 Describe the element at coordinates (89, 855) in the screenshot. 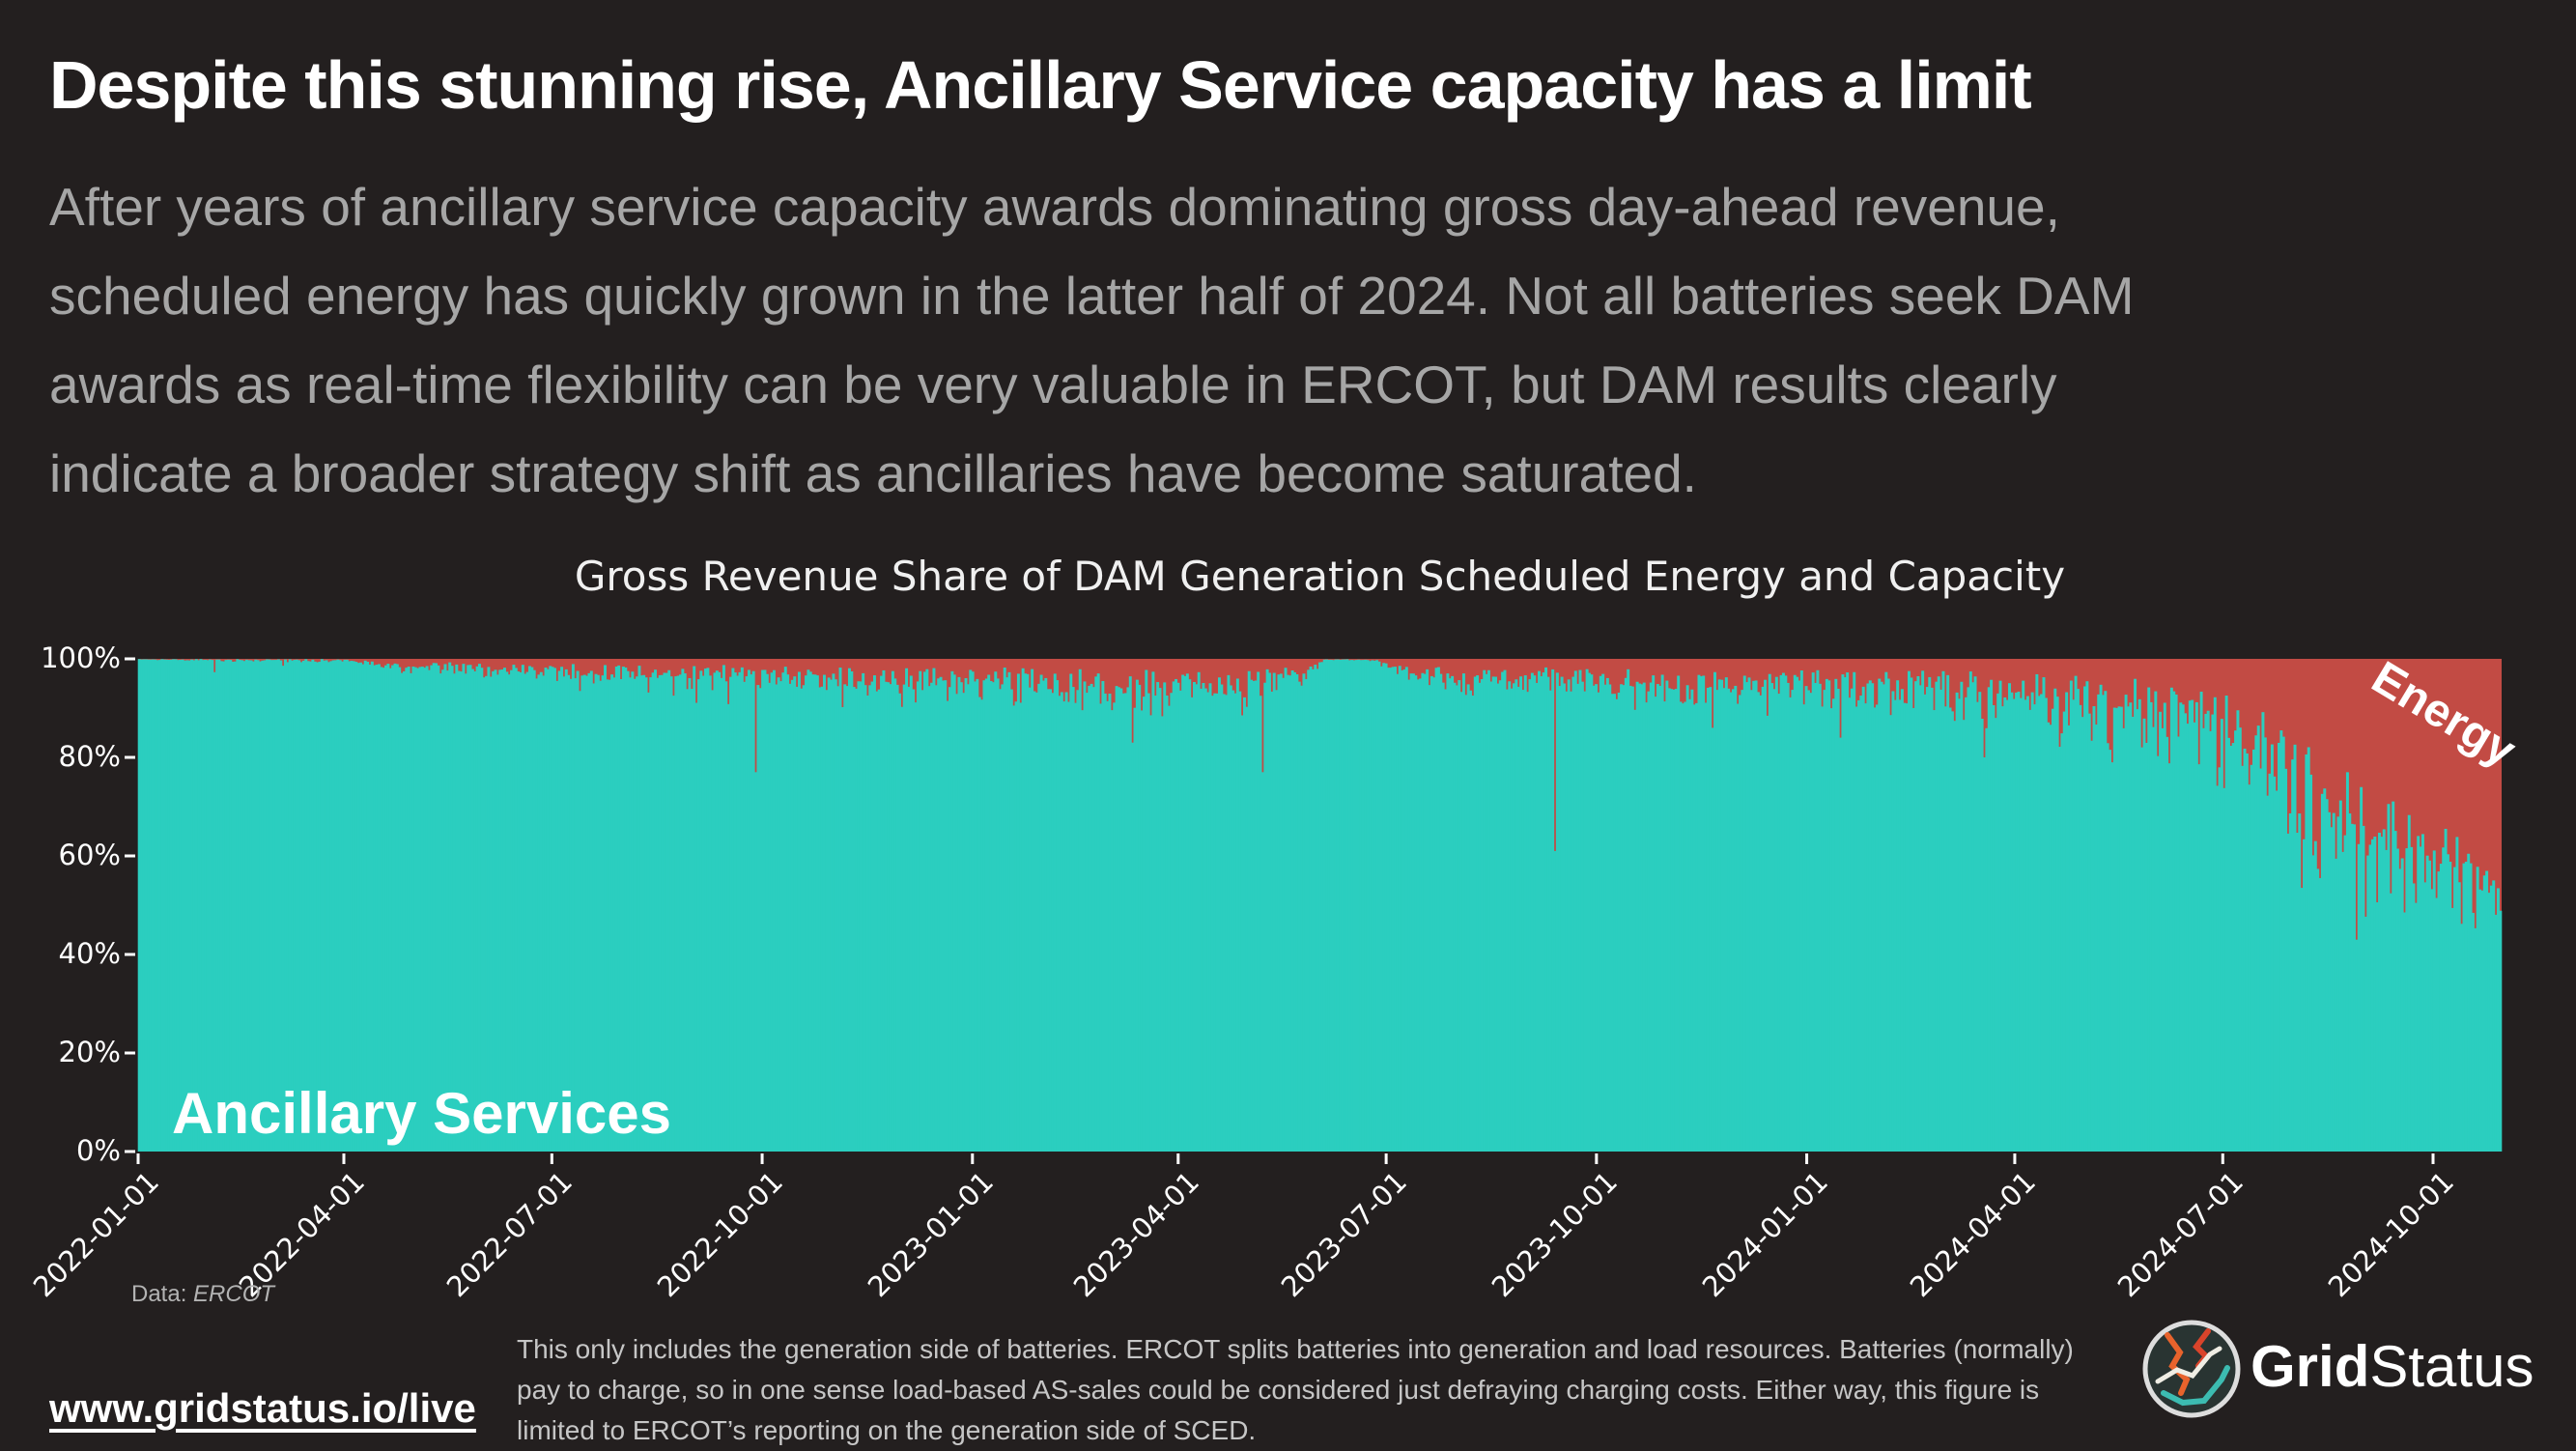

I see `y-axis-tick-label: 60%` at that location.